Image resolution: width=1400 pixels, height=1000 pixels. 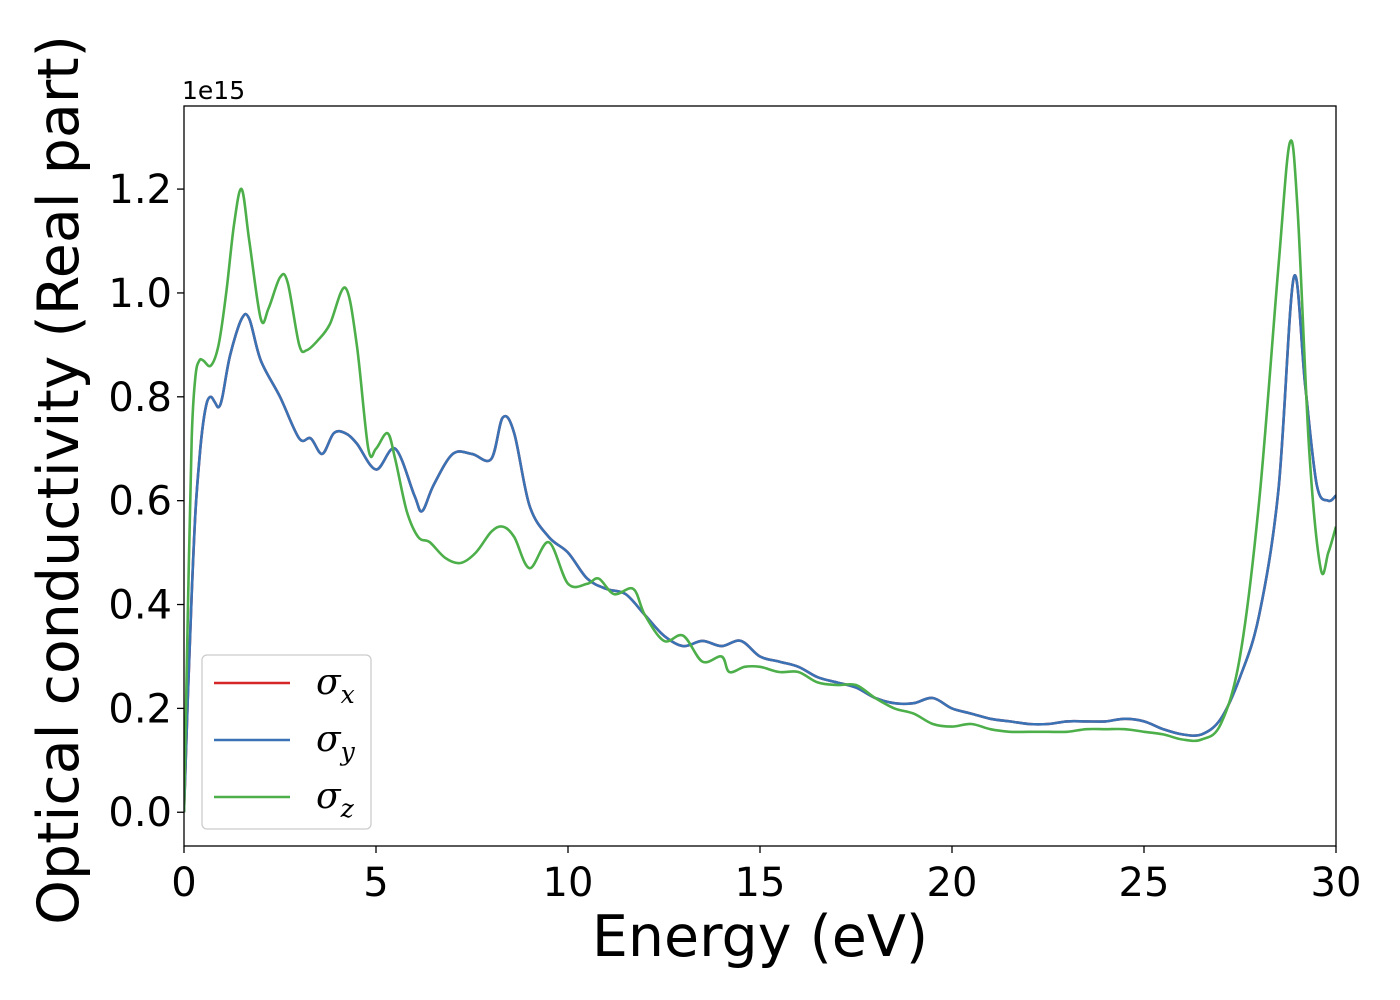 What do you see at coordinates (183, 883) in the screenshot?
I see `x-tick-label: 0` at bounding box center [183, 883].